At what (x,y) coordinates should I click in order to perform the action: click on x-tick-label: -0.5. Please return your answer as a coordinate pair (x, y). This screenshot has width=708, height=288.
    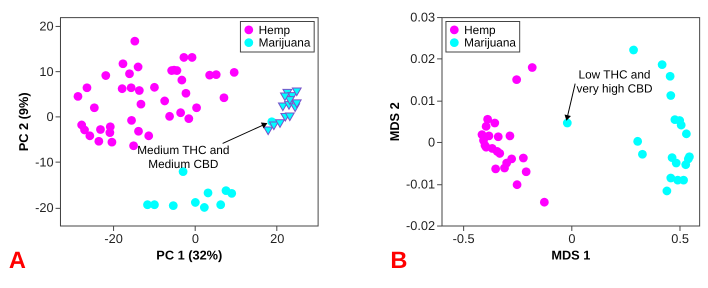
    Looking at the image, I should click on (463, 238).